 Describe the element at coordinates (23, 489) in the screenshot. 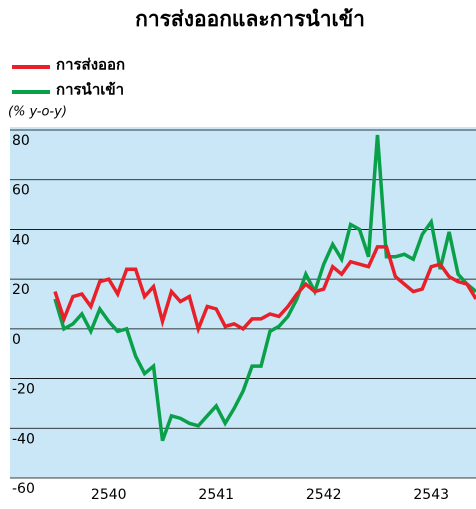

I see `y-tick-label: -60` at that location.